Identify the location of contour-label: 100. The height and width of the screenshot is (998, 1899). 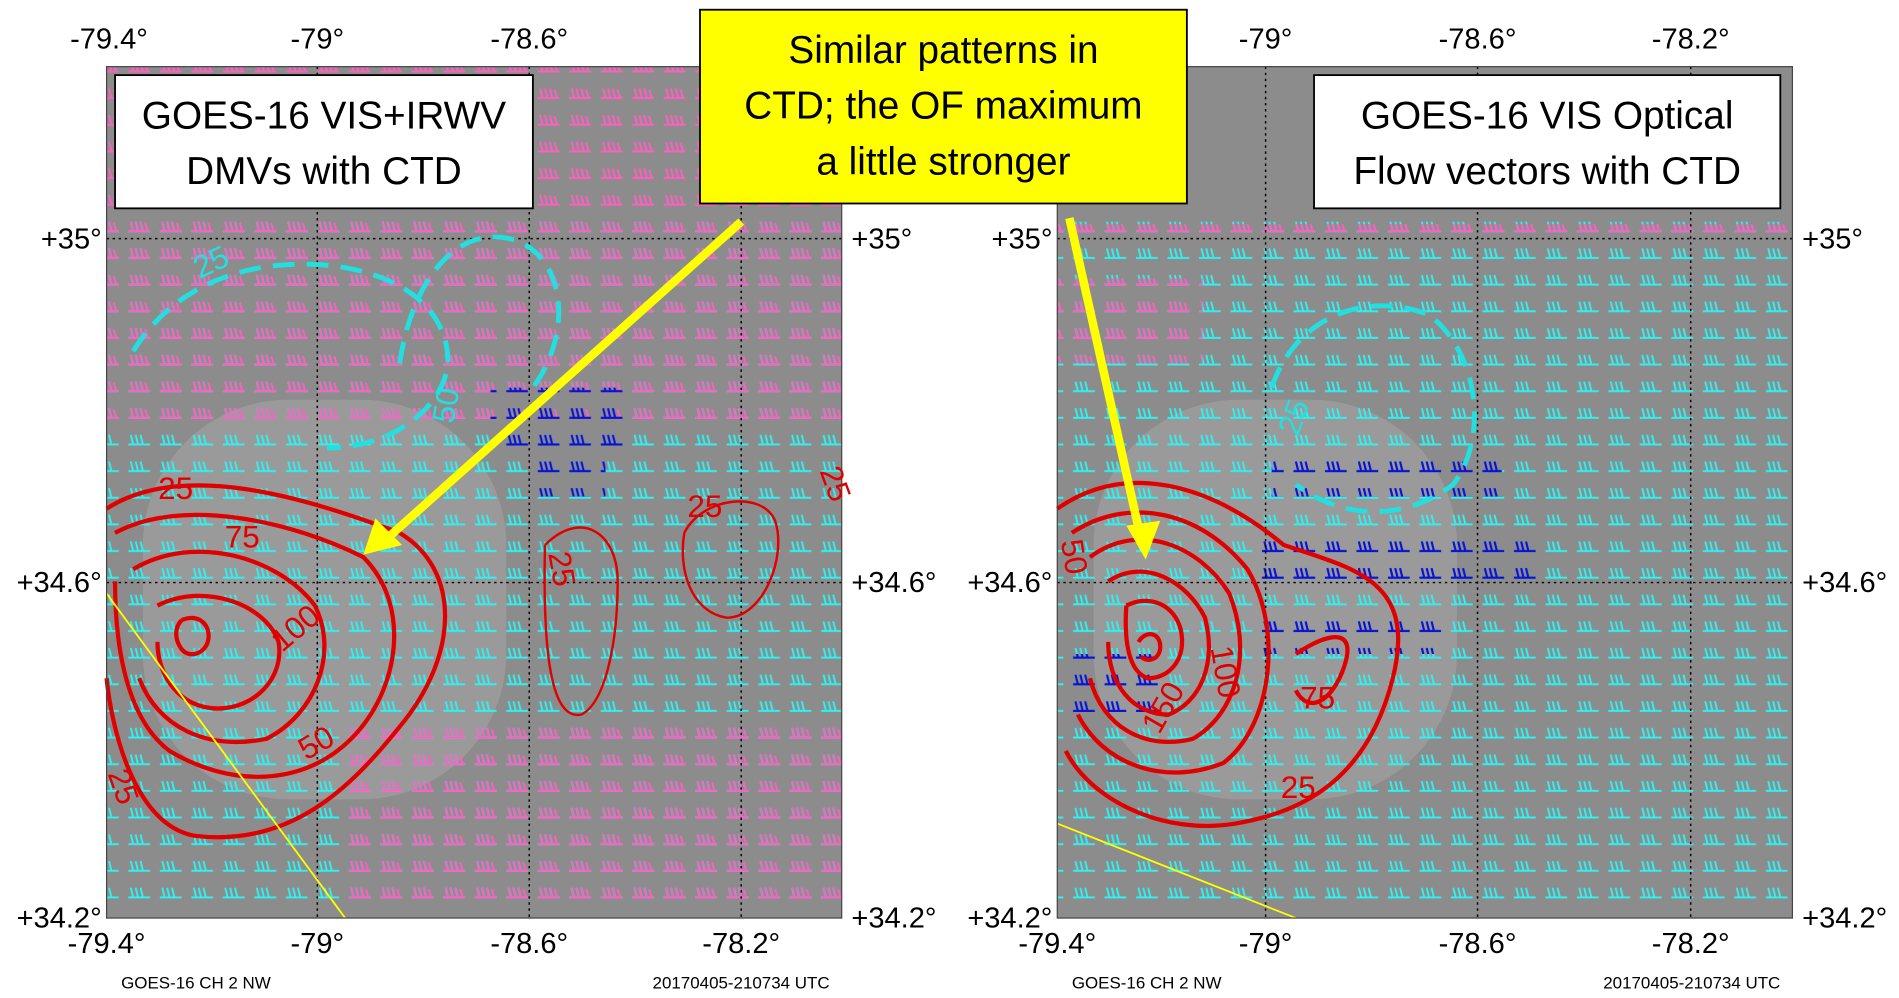
(1226, 672).